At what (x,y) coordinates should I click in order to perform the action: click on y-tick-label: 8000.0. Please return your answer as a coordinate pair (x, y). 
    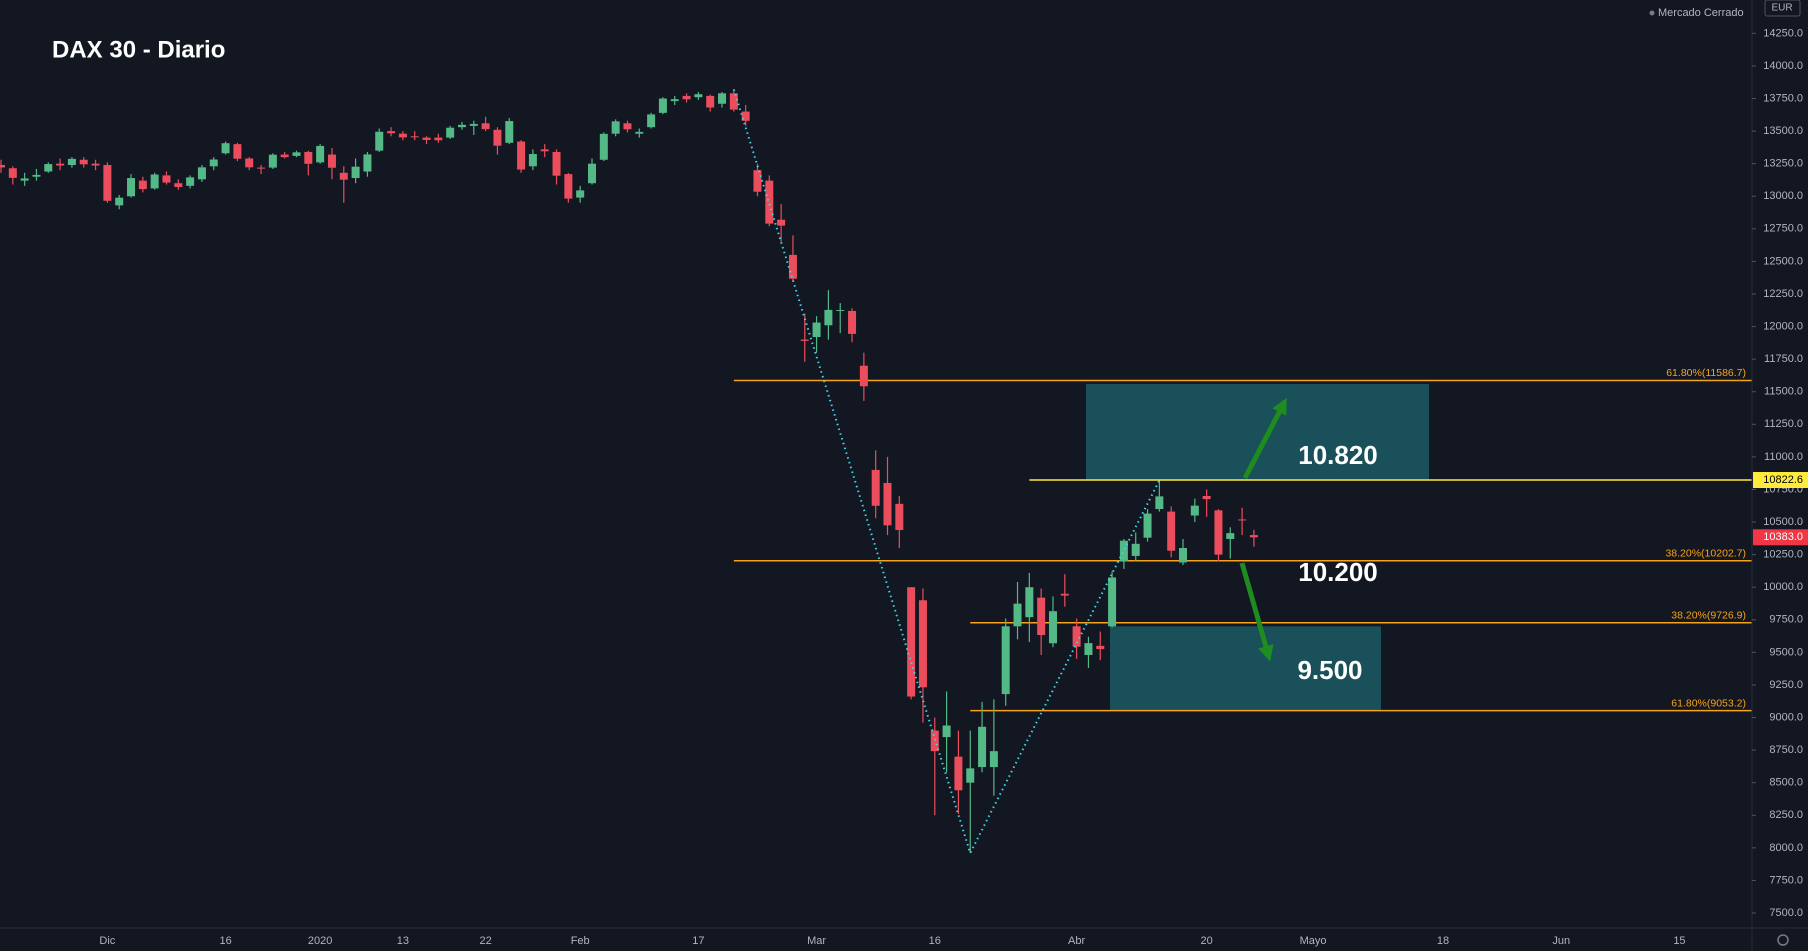
    Looking at the image, I should click on (1786, 848).